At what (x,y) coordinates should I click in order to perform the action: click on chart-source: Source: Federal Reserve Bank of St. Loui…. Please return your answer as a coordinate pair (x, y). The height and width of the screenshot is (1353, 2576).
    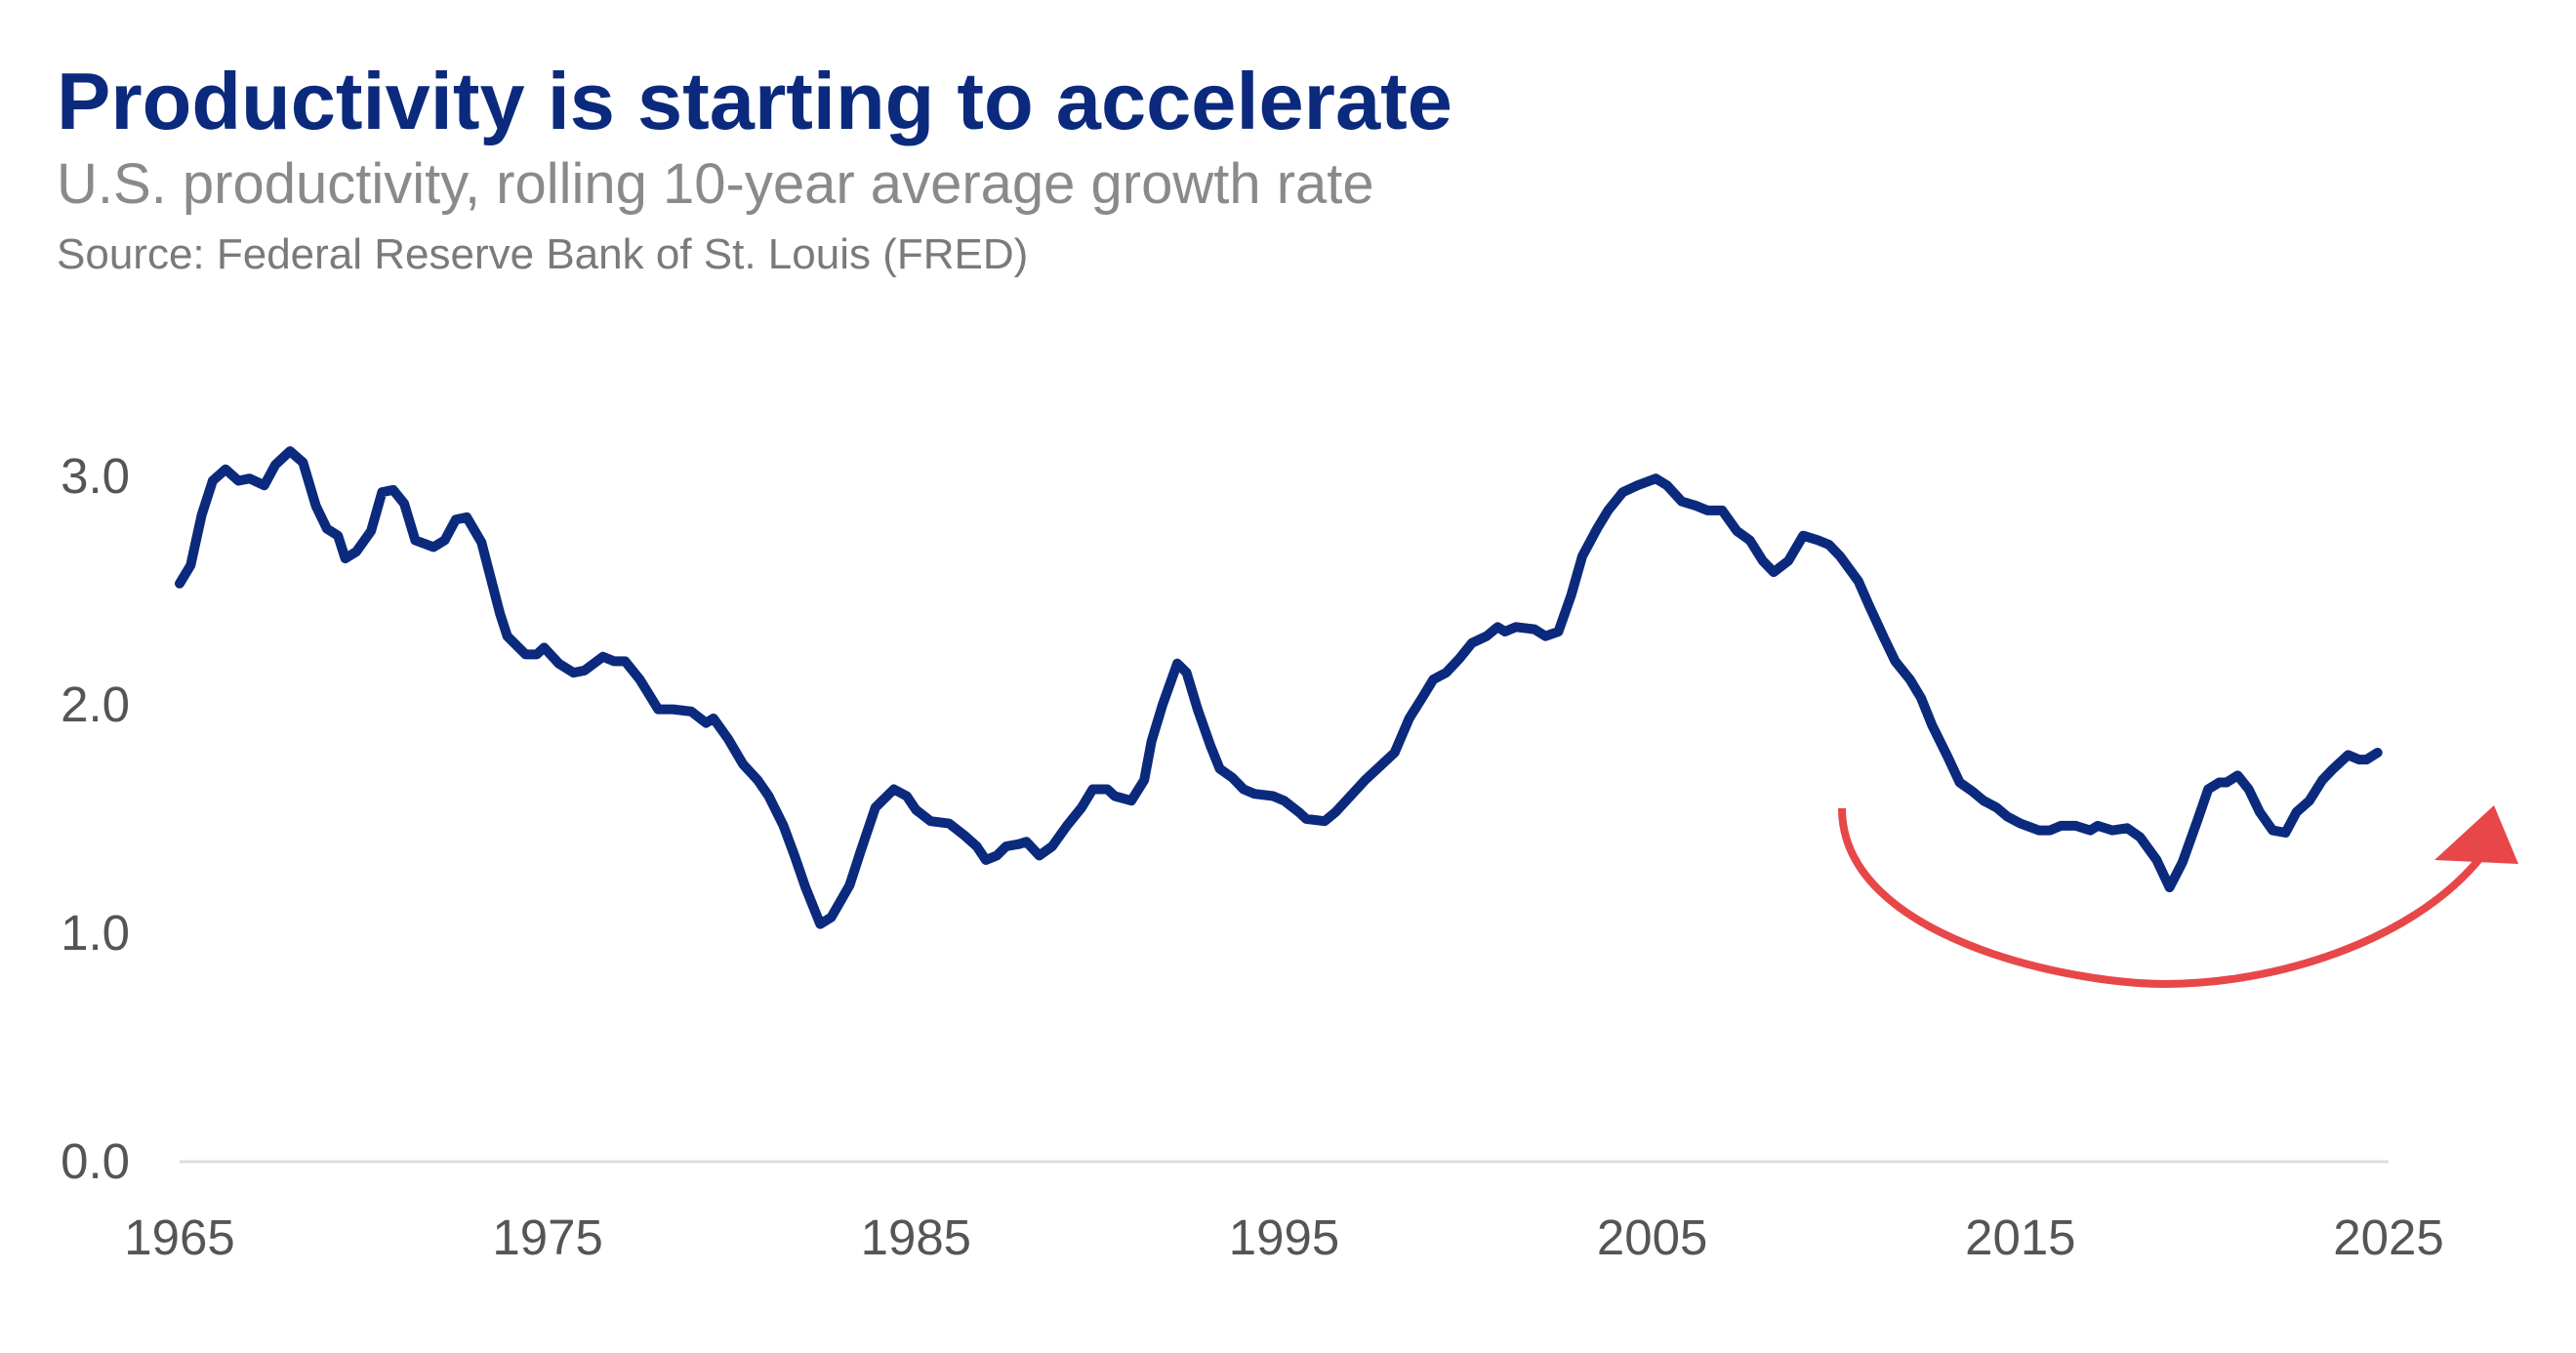
    Looking at the image, I should click on (542, 254).